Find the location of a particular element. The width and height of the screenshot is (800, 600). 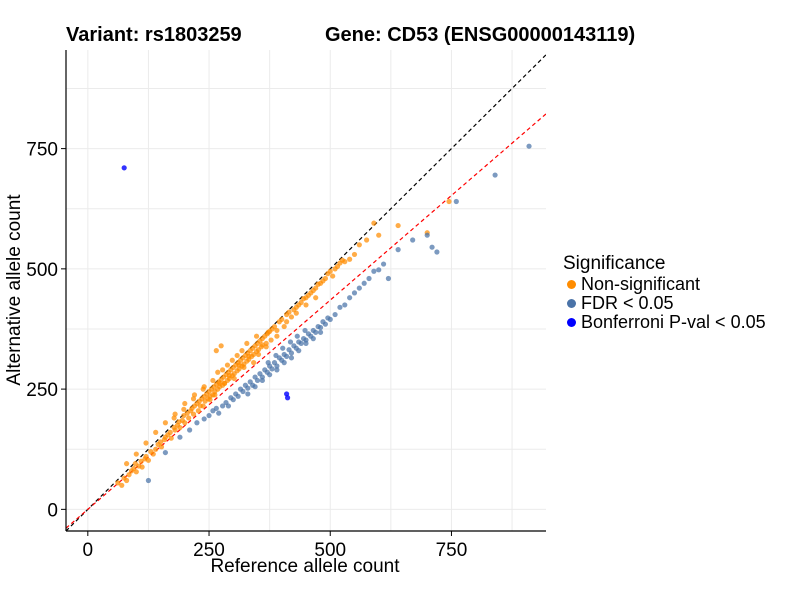

legend-title: Significance is located at coordinates (614, 263).